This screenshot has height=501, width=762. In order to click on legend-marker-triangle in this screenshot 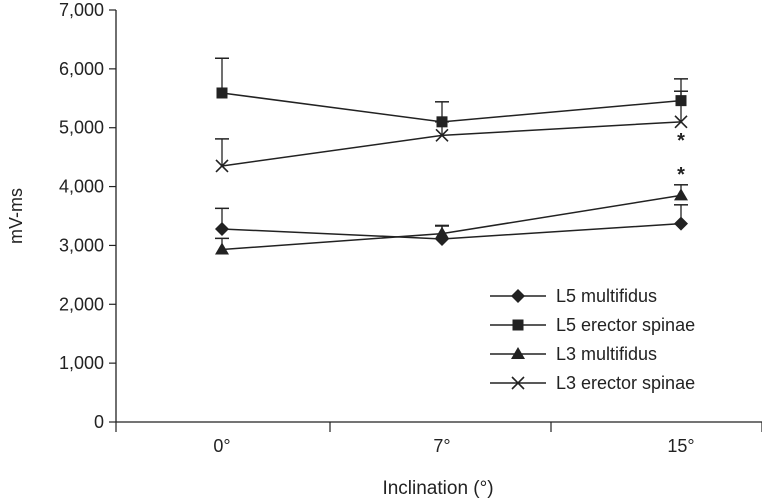, I will do `click(518, 353)`.